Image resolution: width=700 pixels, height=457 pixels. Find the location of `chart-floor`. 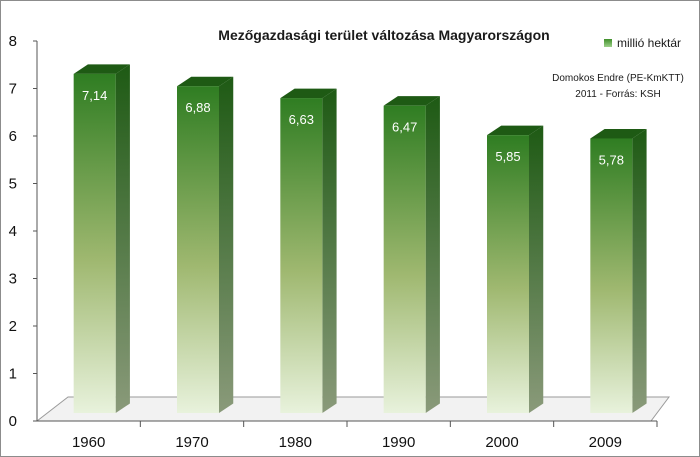

chart-floor is located at coordinates (352, 409).